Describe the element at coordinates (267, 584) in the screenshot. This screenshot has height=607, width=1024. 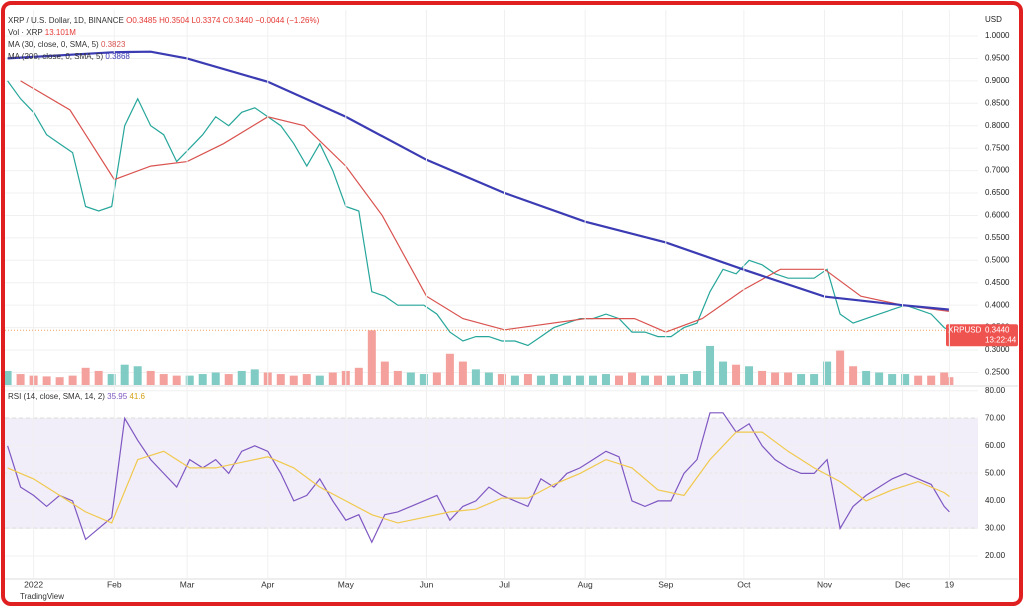
I see `x-tick-label: Apr` at that location.